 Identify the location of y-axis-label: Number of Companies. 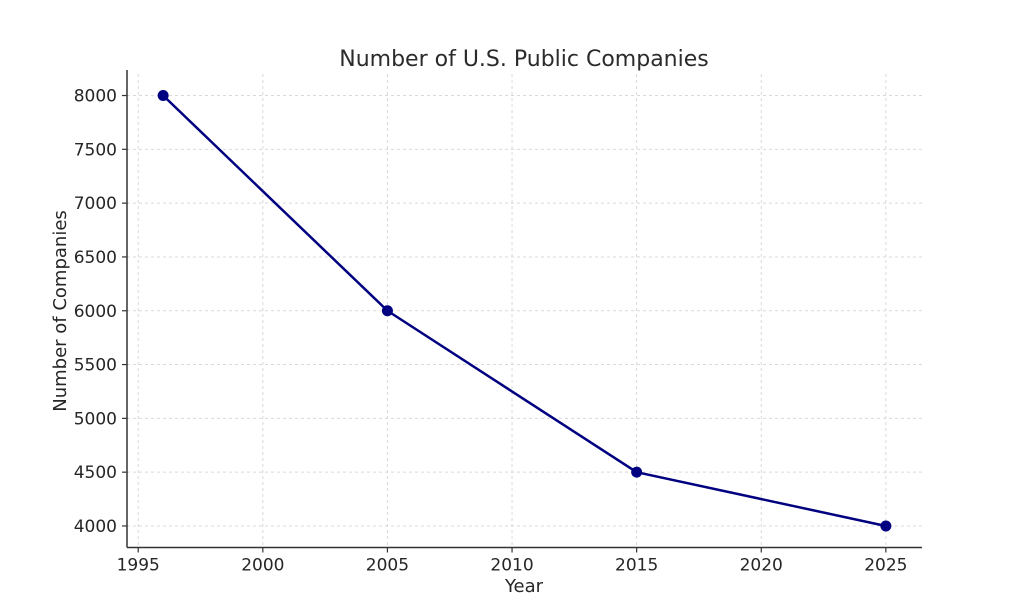
(60, 311).